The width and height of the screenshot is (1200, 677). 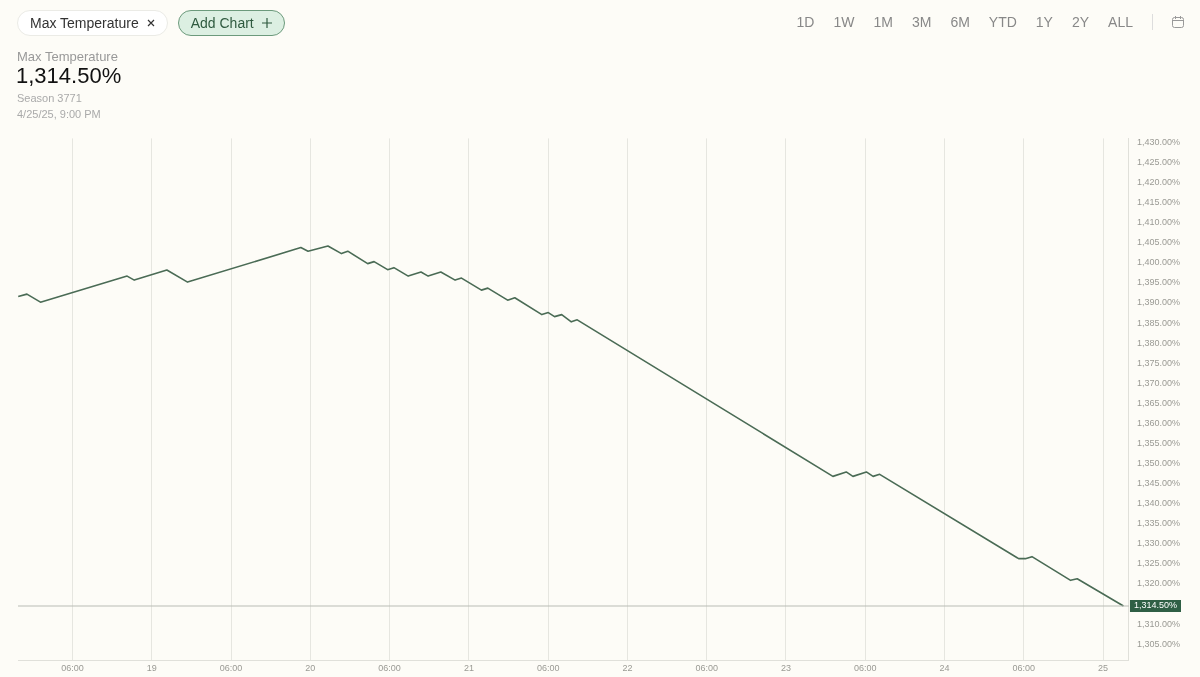 I want to click on text: 6M, so click(x=960, y=22).